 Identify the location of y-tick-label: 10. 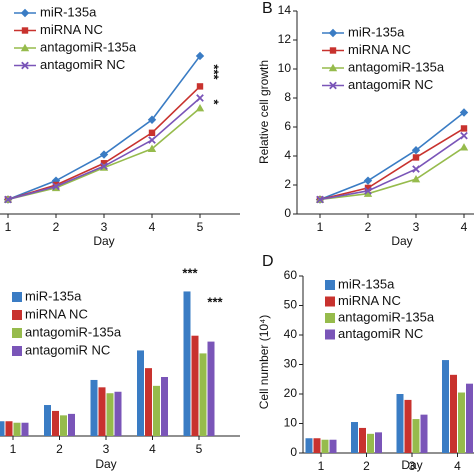
(291, 423).